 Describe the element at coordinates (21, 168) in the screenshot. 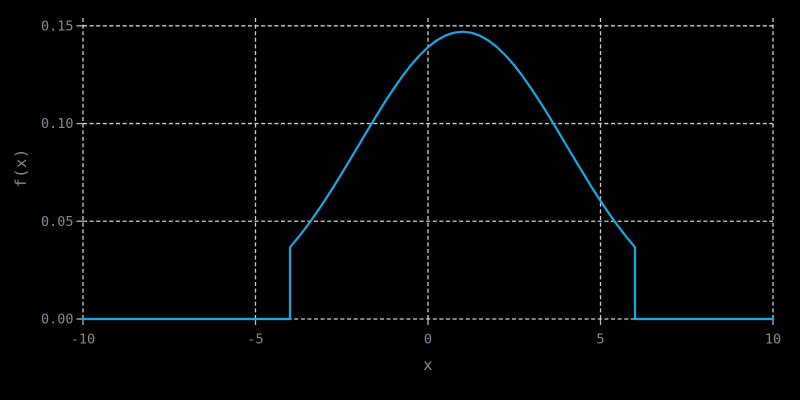

I see `y-axis-label: f(x)` at that location.